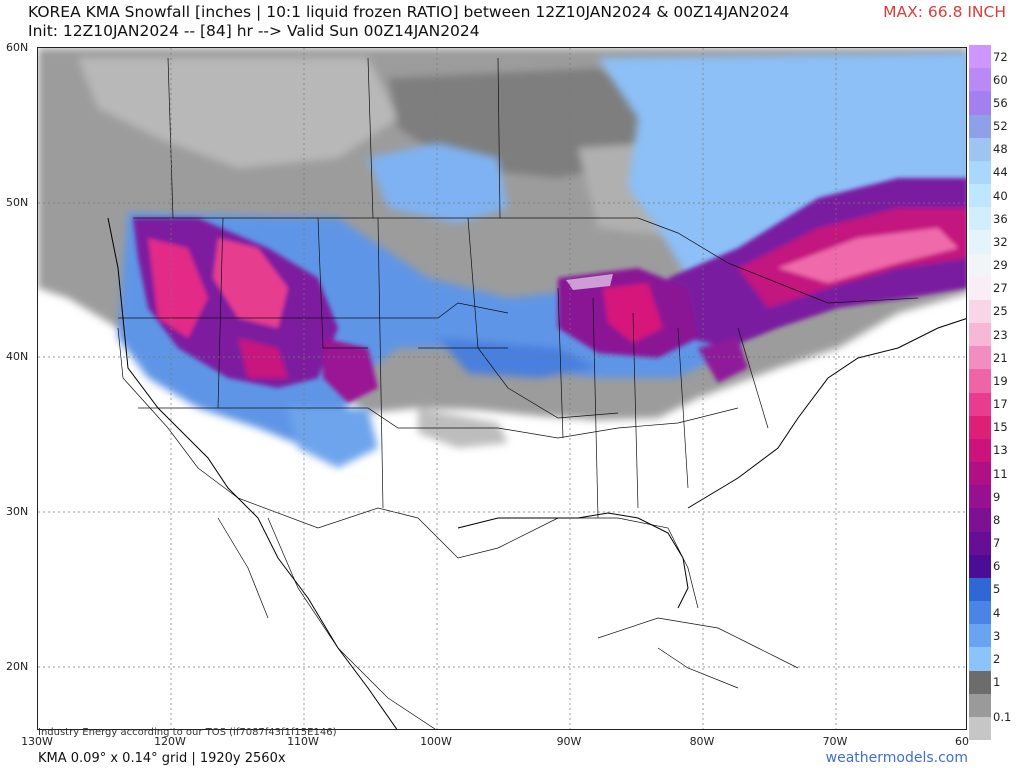  Describe the element at coordinates (1000, 102) in the screenshot. I see `legend-label: 56` at that location.